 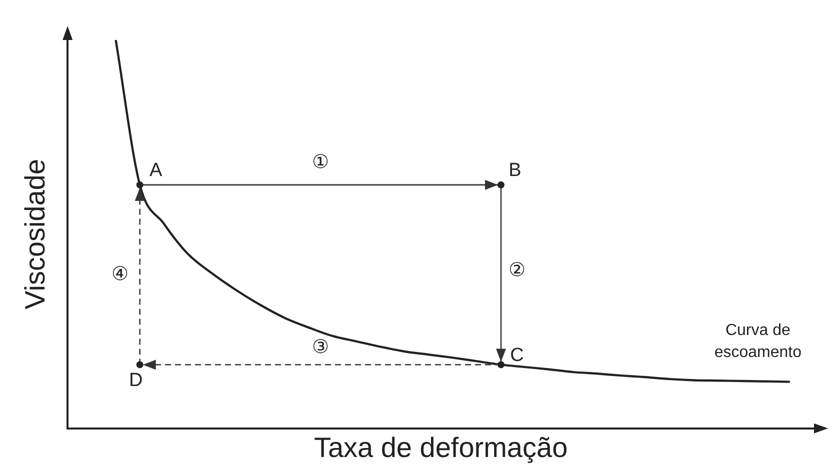 What do you see at coordinates (135, 380) in the screenshot?
I see `annotation: D` at bounding box center [135, 380].